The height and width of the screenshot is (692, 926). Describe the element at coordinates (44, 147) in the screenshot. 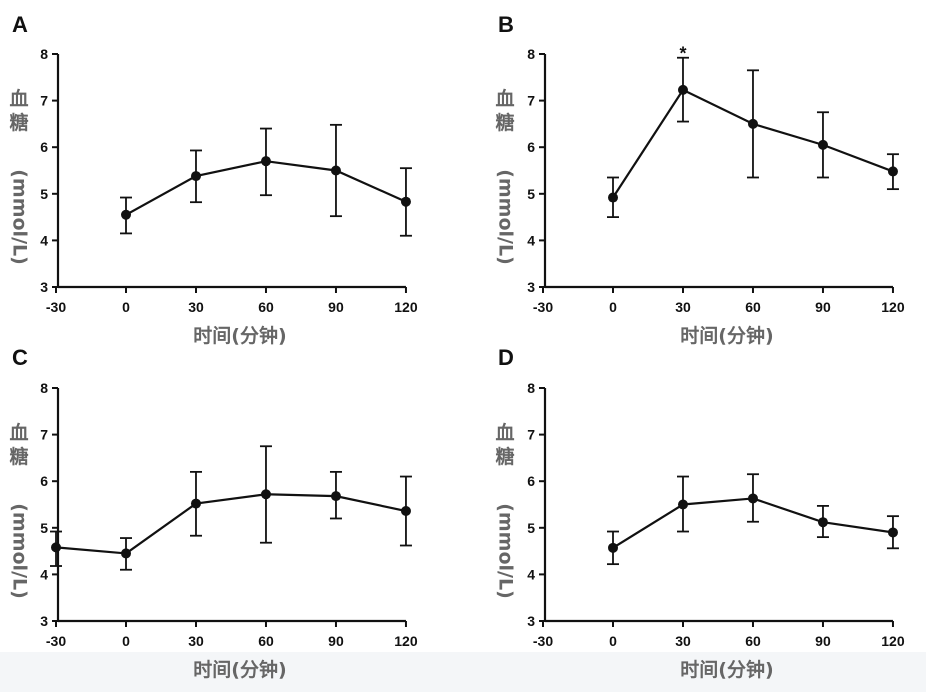

I see `panel-a-y-tick-label: 6` at that location.